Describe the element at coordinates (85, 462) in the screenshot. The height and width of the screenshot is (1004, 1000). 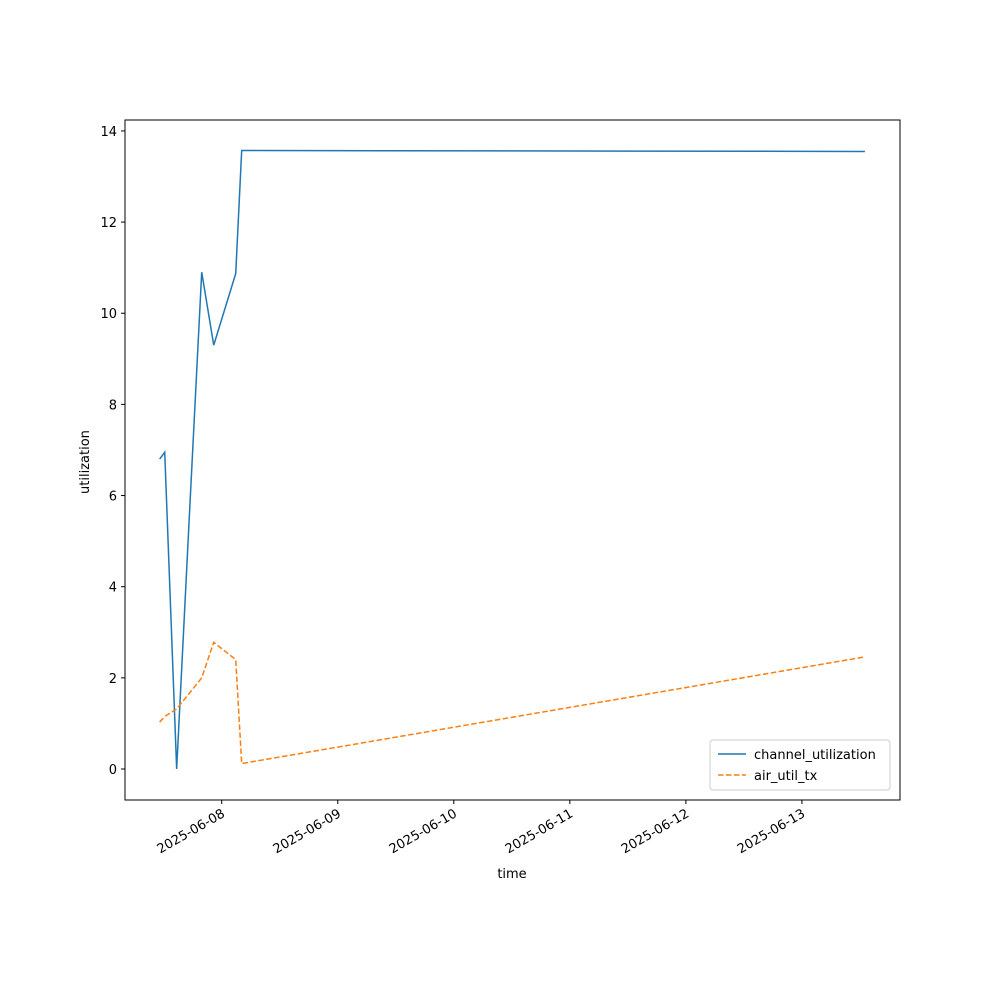
I see `y-axis-label: utilization` at that location.